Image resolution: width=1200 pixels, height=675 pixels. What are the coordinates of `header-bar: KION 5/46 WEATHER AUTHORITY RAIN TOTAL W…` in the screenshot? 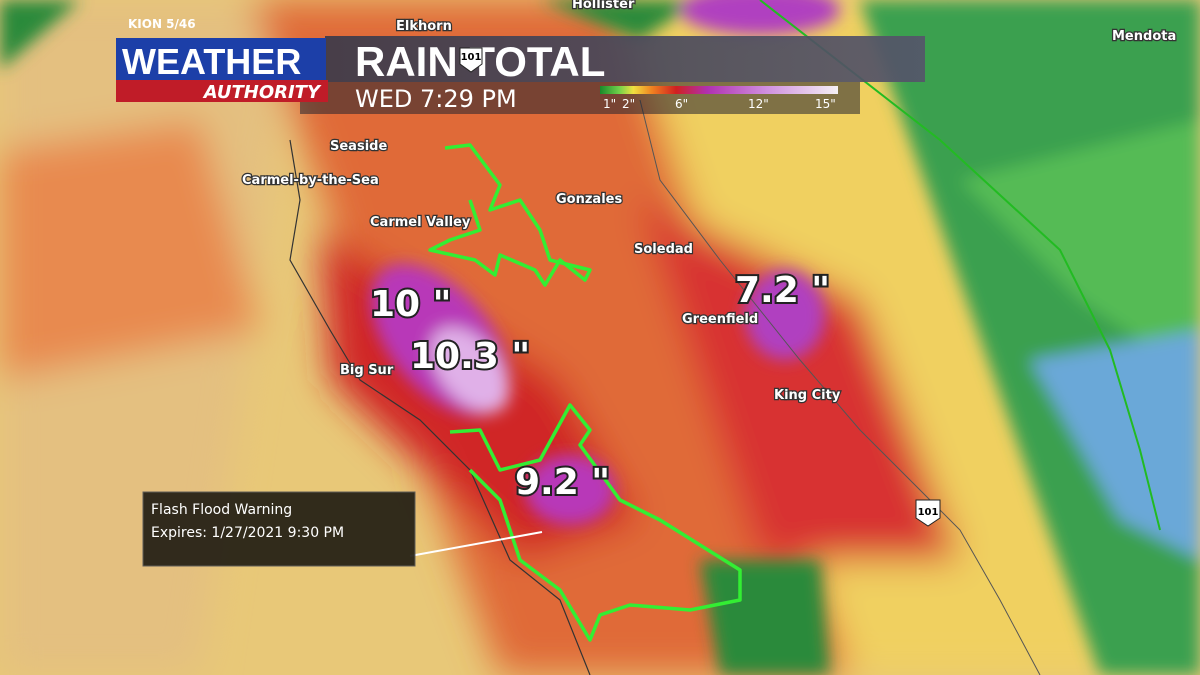 It's located at (520, 65).